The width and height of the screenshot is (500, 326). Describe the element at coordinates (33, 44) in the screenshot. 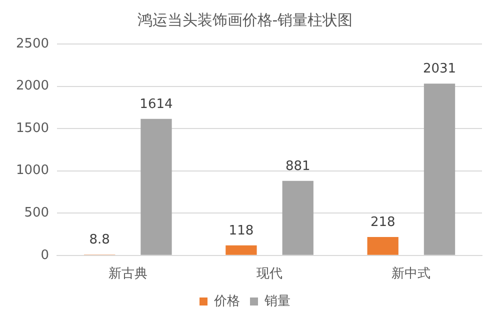

I see `y-tick-label: 2500` at that location.